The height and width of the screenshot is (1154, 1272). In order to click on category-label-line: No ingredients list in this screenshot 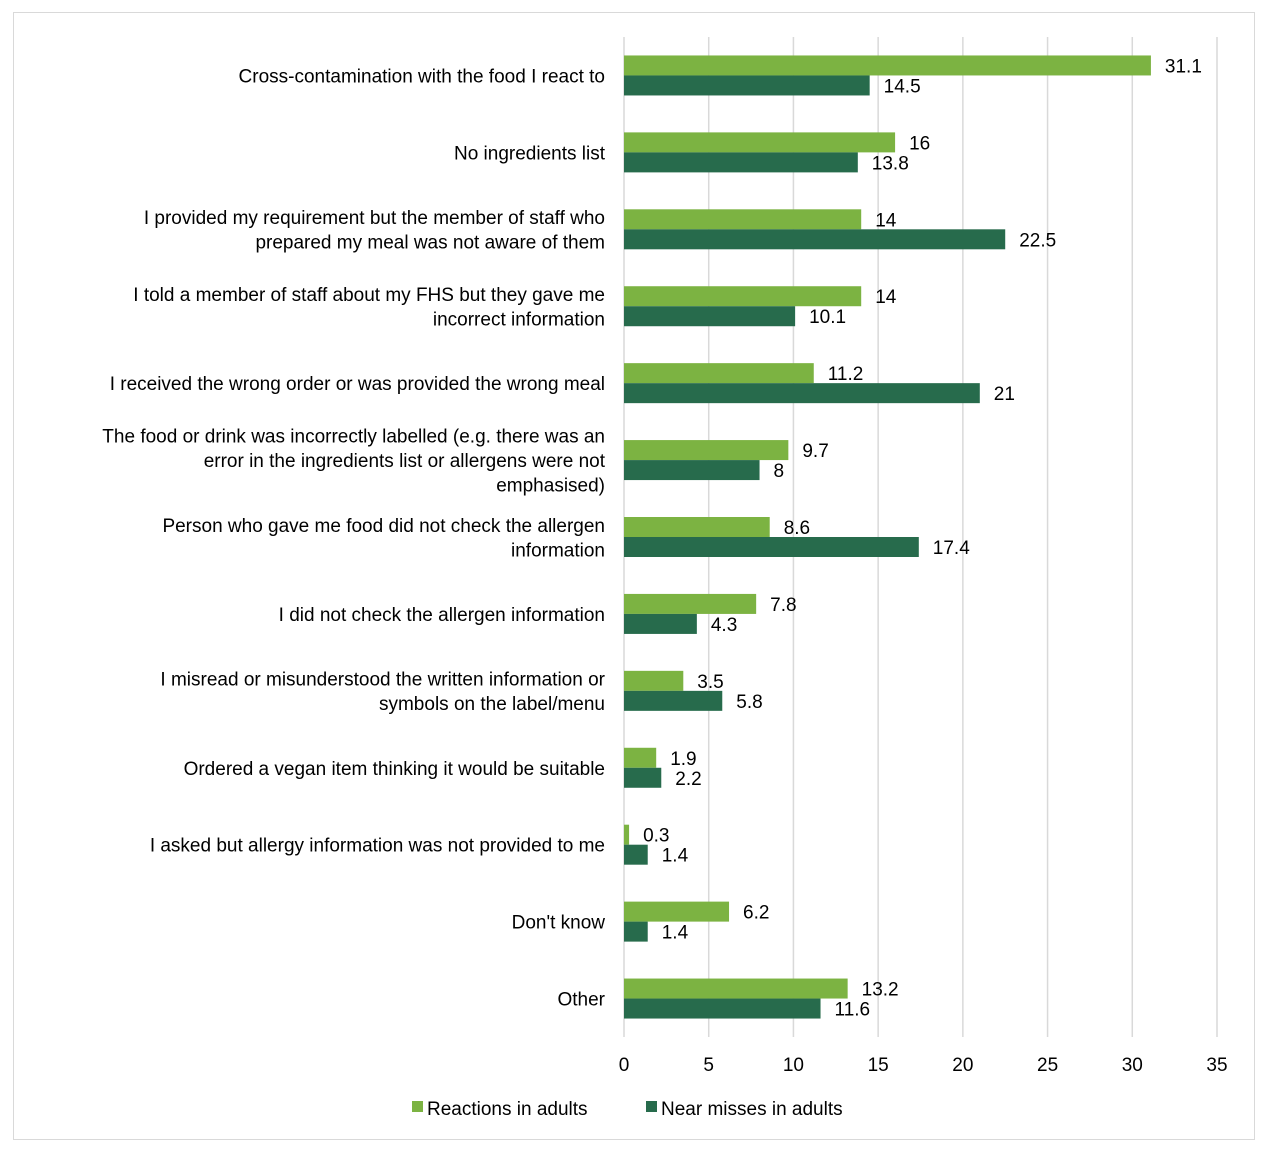, I will do `click(530, 153)`.